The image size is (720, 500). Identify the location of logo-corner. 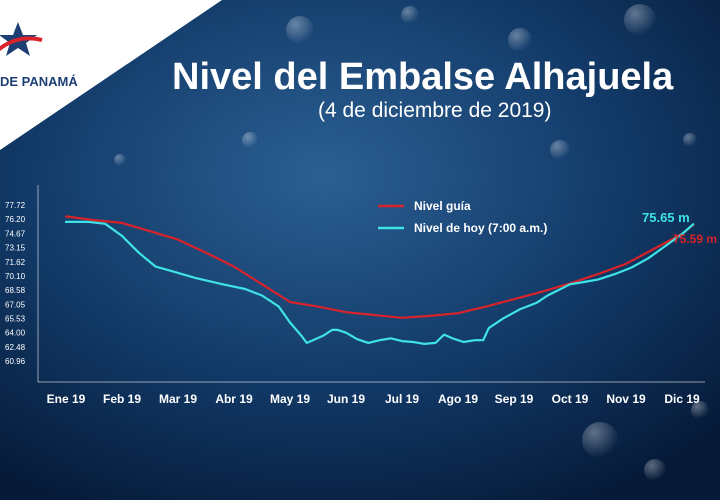
(111, 75).